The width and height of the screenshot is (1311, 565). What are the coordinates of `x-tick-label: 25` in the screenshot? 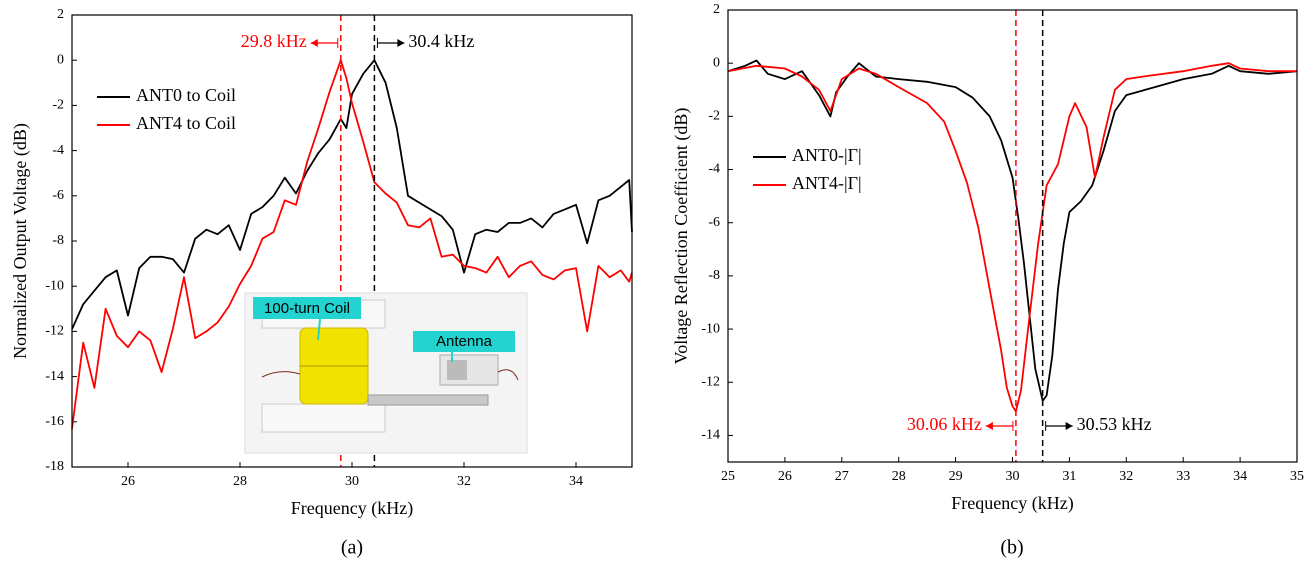 It's located at (728, 476).